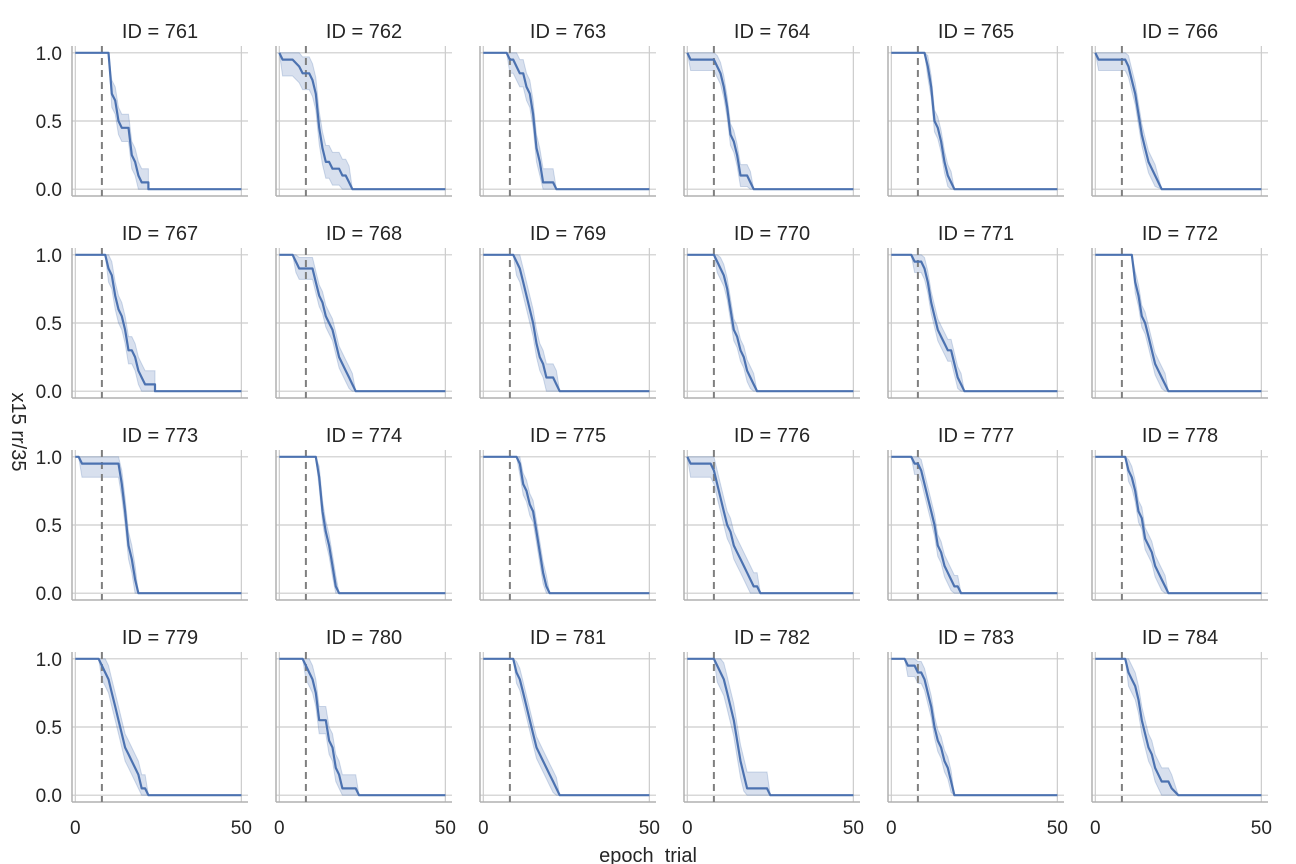 Image resolution: width=1296 pixels, height=864 pixels. Describe the element at coordinates (364, 638) in the screenshot. I see `panel-title: ID = 780` at that location.